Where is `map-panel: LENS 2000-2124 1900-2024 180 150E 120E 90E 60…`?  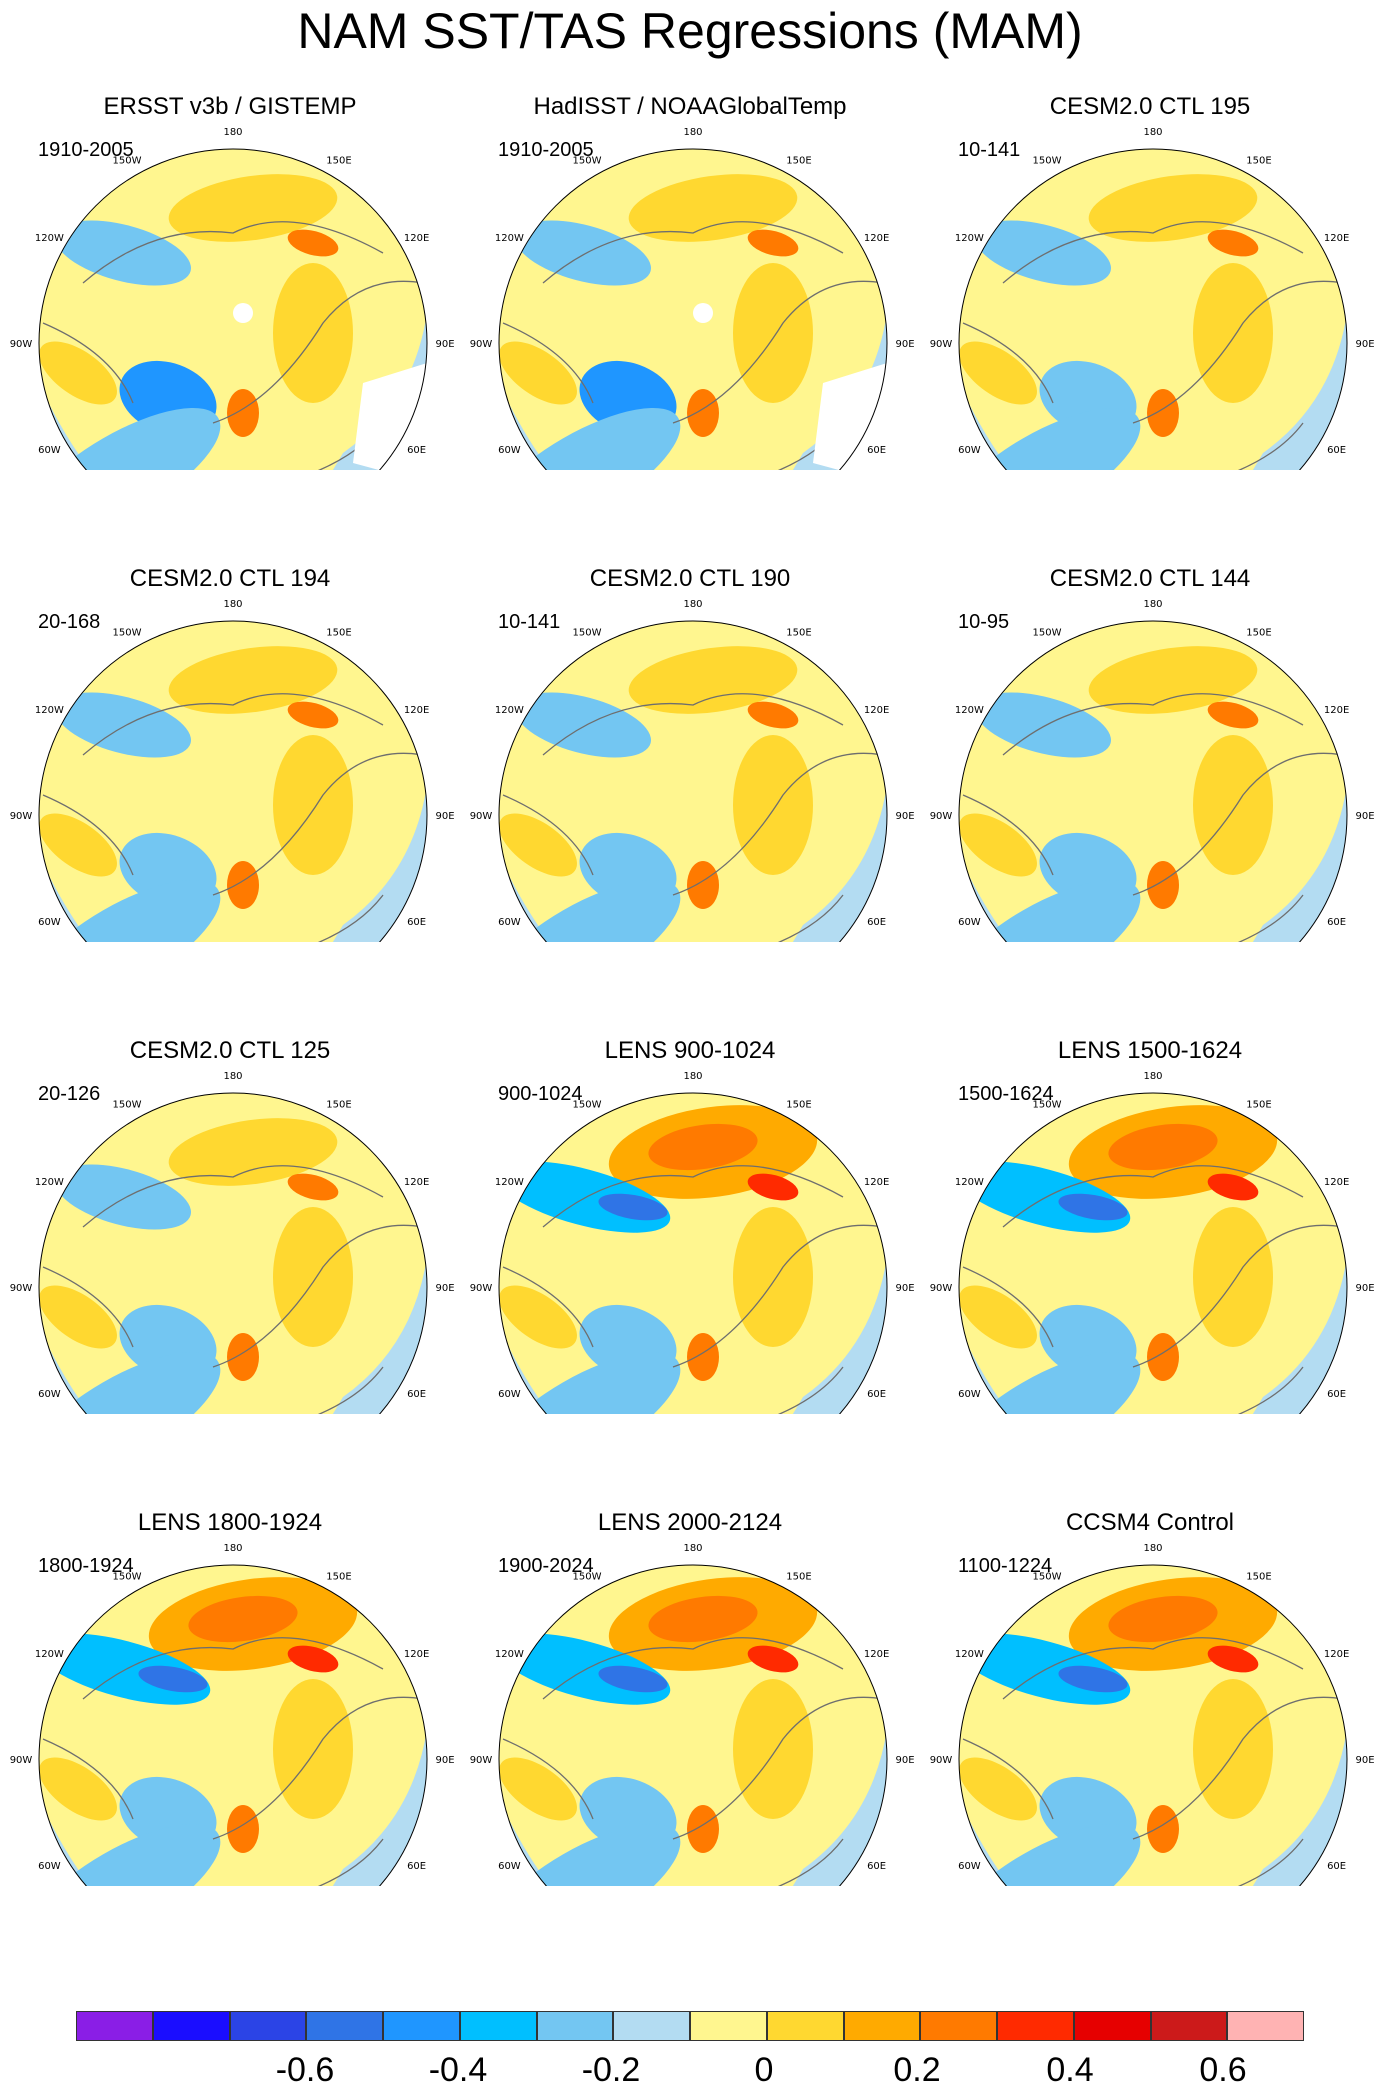 map-panel: LENS 2000-2124 1900-2024 180 150E 120E 90E 60… is located at coordinates (690, 1651).